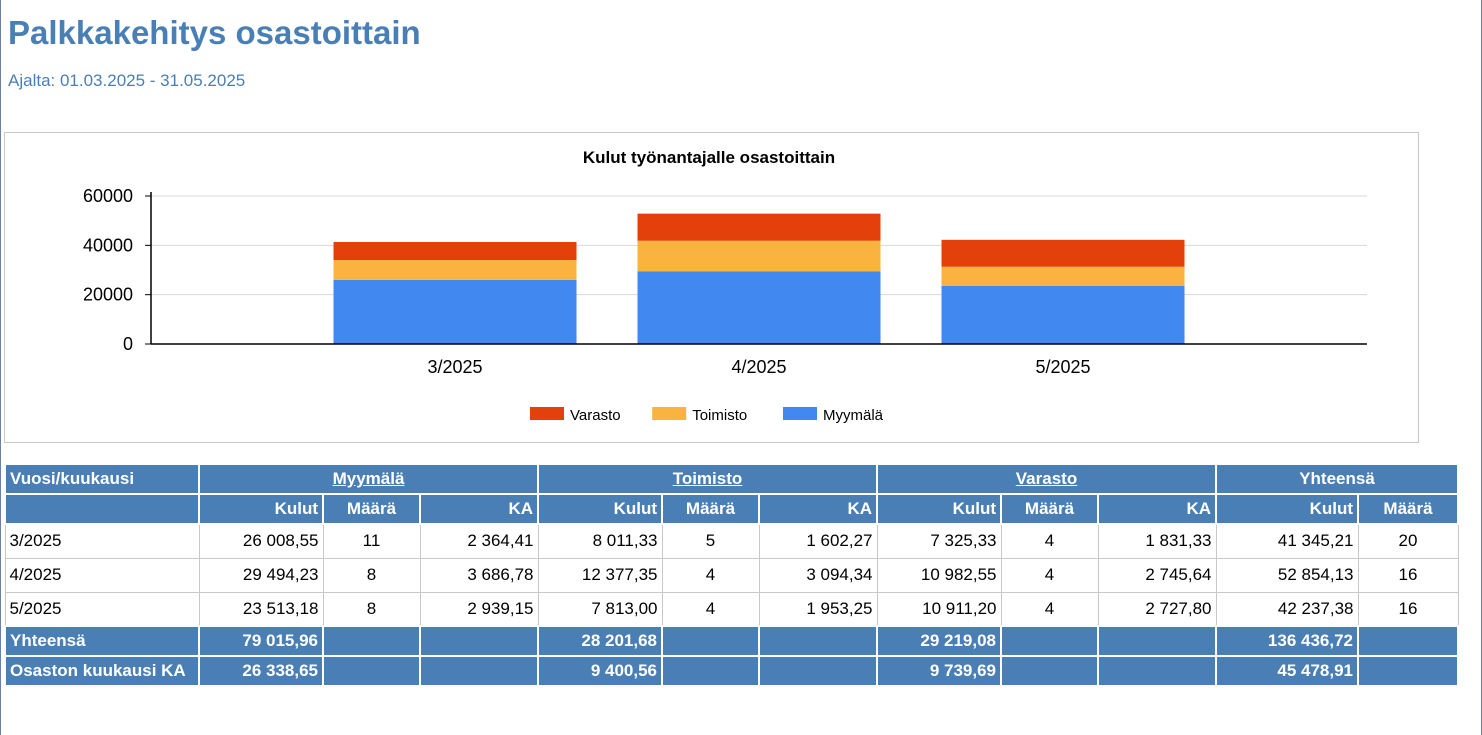 Image resolution: width=1482 pixels, height=735 pixels. I want to click on cell-yhteensa-kulut: 41 345,21, so click(1287, 541).